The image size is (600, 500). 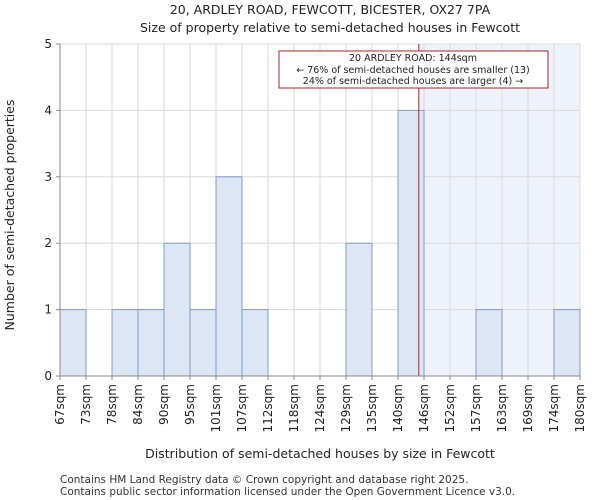 What do you see at coordinates (450, 408) in the screenshot?
I see `x-tick-label: 152sqm` at bounding box center [450, 408].